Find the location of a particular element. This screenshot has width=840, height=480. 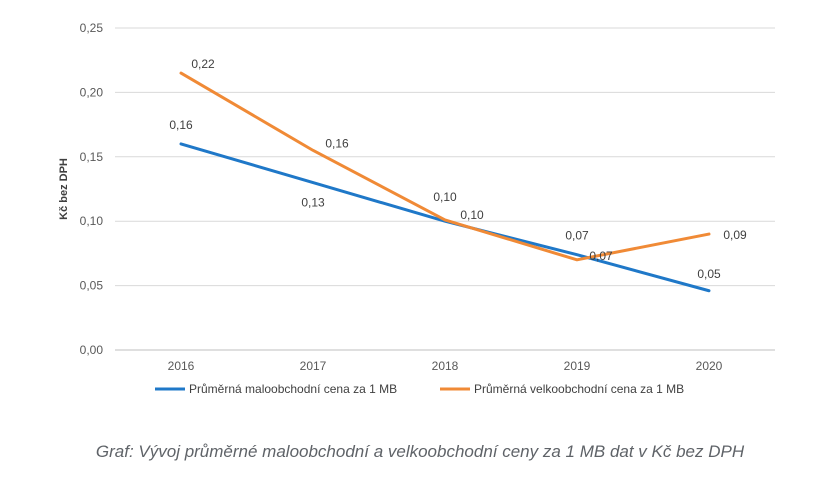

x-tick-label: 2018 is located at coordinates (445, 366).